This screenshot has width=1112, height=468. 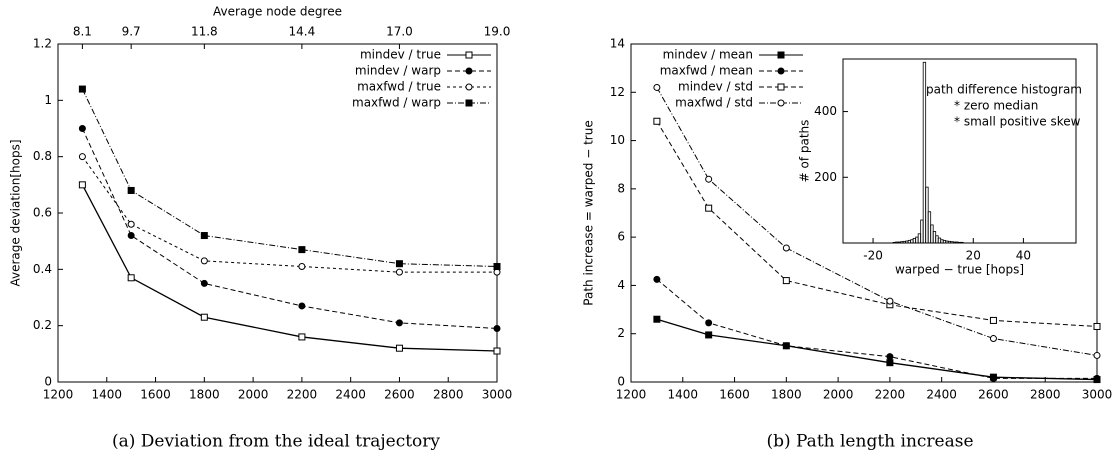 What do you see at coordinates (869, 442) in the screenshot?
I see `caption: (b) Path length increase` at bounding box center [869, 442].